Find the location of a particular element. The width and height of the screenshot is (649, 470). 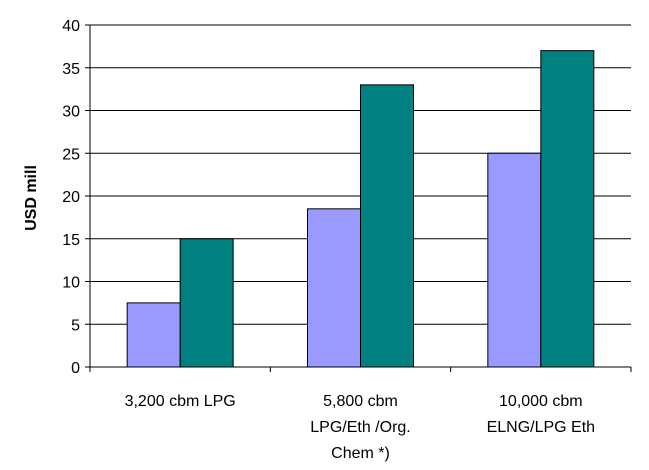

y-tick-label: 0 is located at coordinates (75, 368).